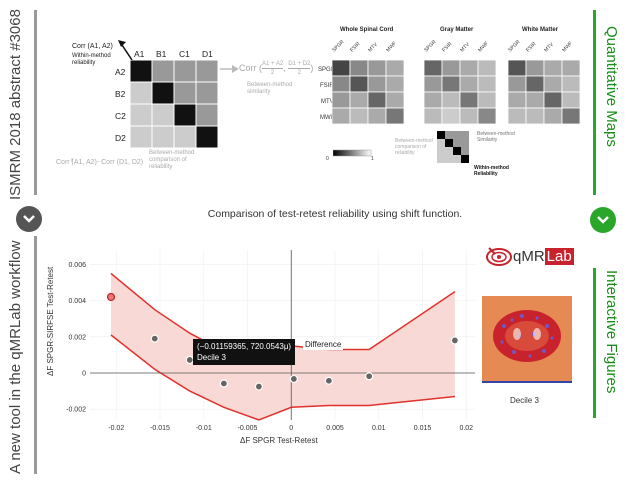  I want to click on inset-caption: Decile 3, so click(524, 400).